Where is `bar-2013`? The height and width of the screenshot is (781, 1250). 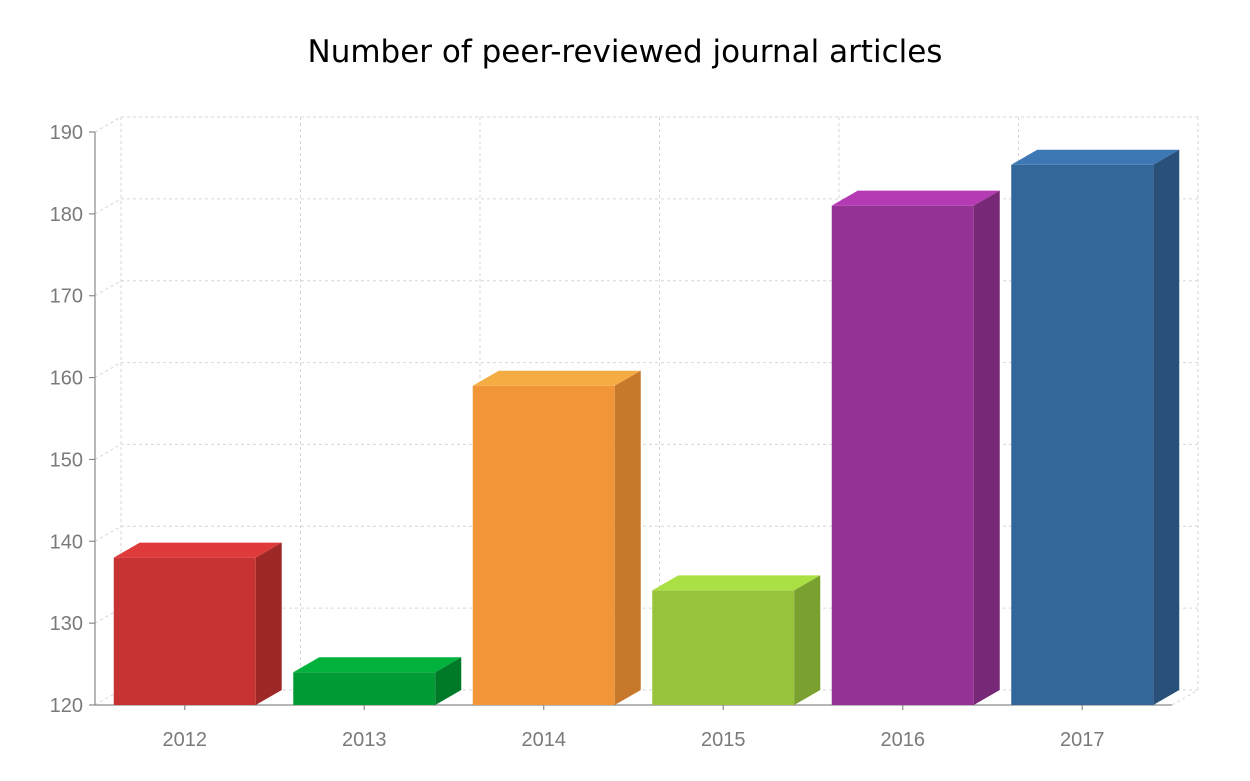 bar-2013 is located at coordinates (377, 681).